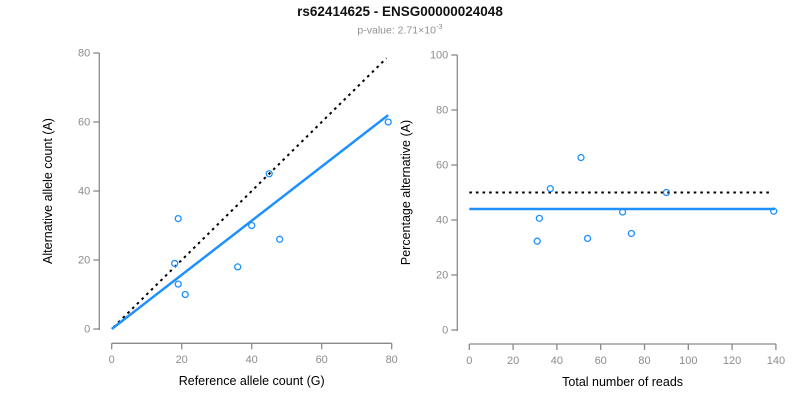 The width and height of the screenshot is (800, 400). Describe the element at coordinates (776, 361) in the screenshot. I see `right-x-tick-label: 140` at that location.